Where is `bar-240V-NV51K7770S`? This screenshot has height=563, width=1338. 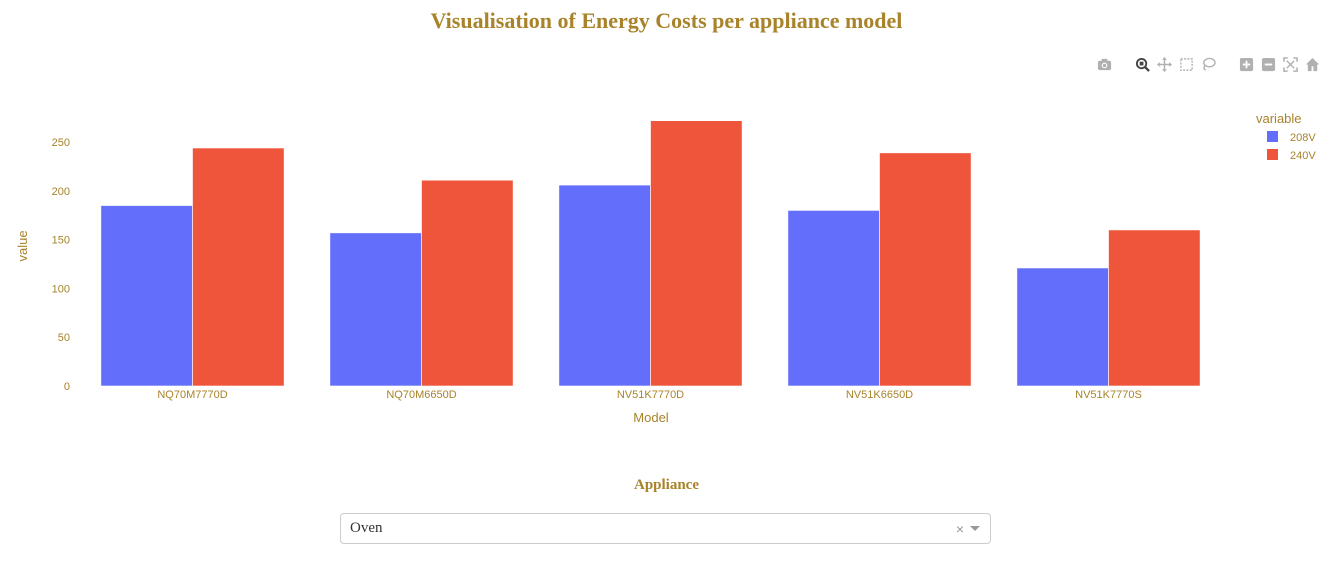 bar-240V-NV51K7770S is located at coordinates (1154, 308).